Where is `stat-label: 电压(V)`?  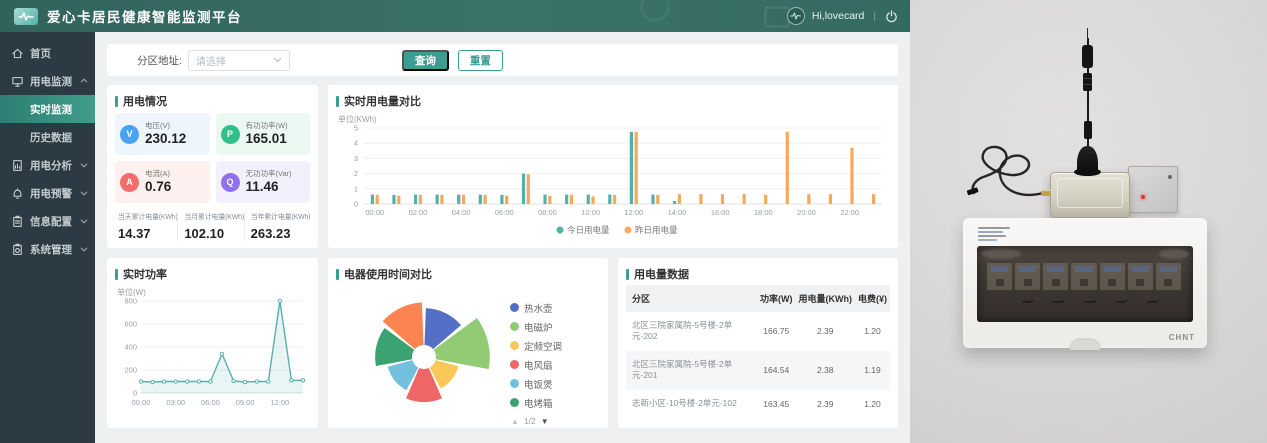
stat-label: 电压(V) is located at coordinates (157, 126).